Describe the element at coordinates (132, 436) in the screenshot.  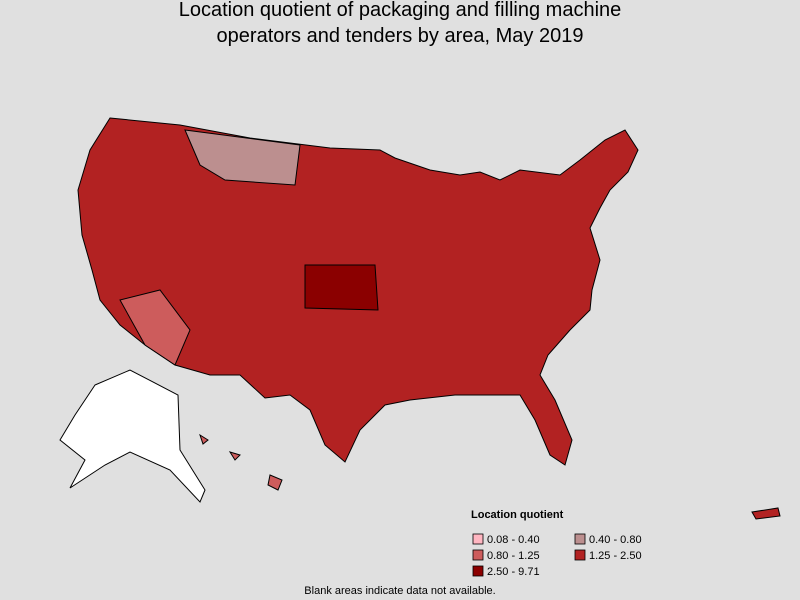
I see `alaska` at that location.